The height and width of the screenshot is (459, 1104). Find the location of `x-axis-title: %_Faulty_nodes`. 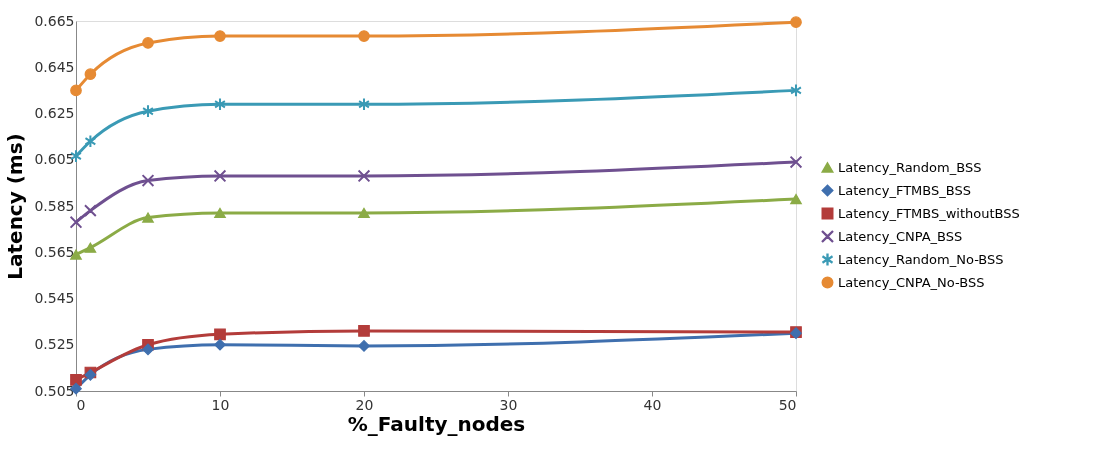

x-axis-title: %_Faulty_nodes is located at coordinates (436, 423).